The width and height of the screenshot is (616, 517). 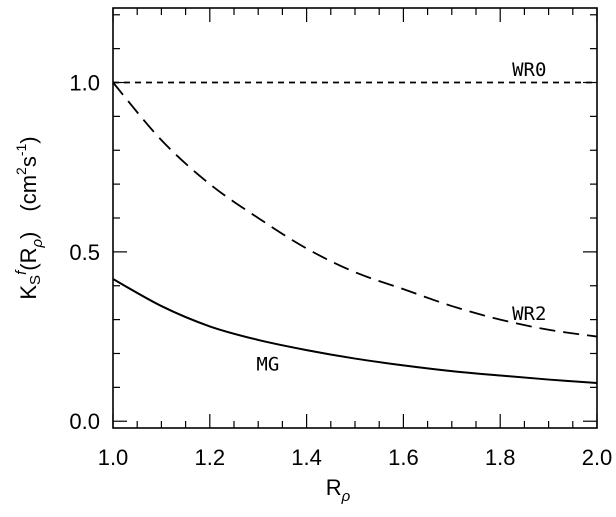 What do you see at coordinates (84, 421) in the screenshot?
I see `y-tick-label: 0.0` at bounding box center [84, 421].